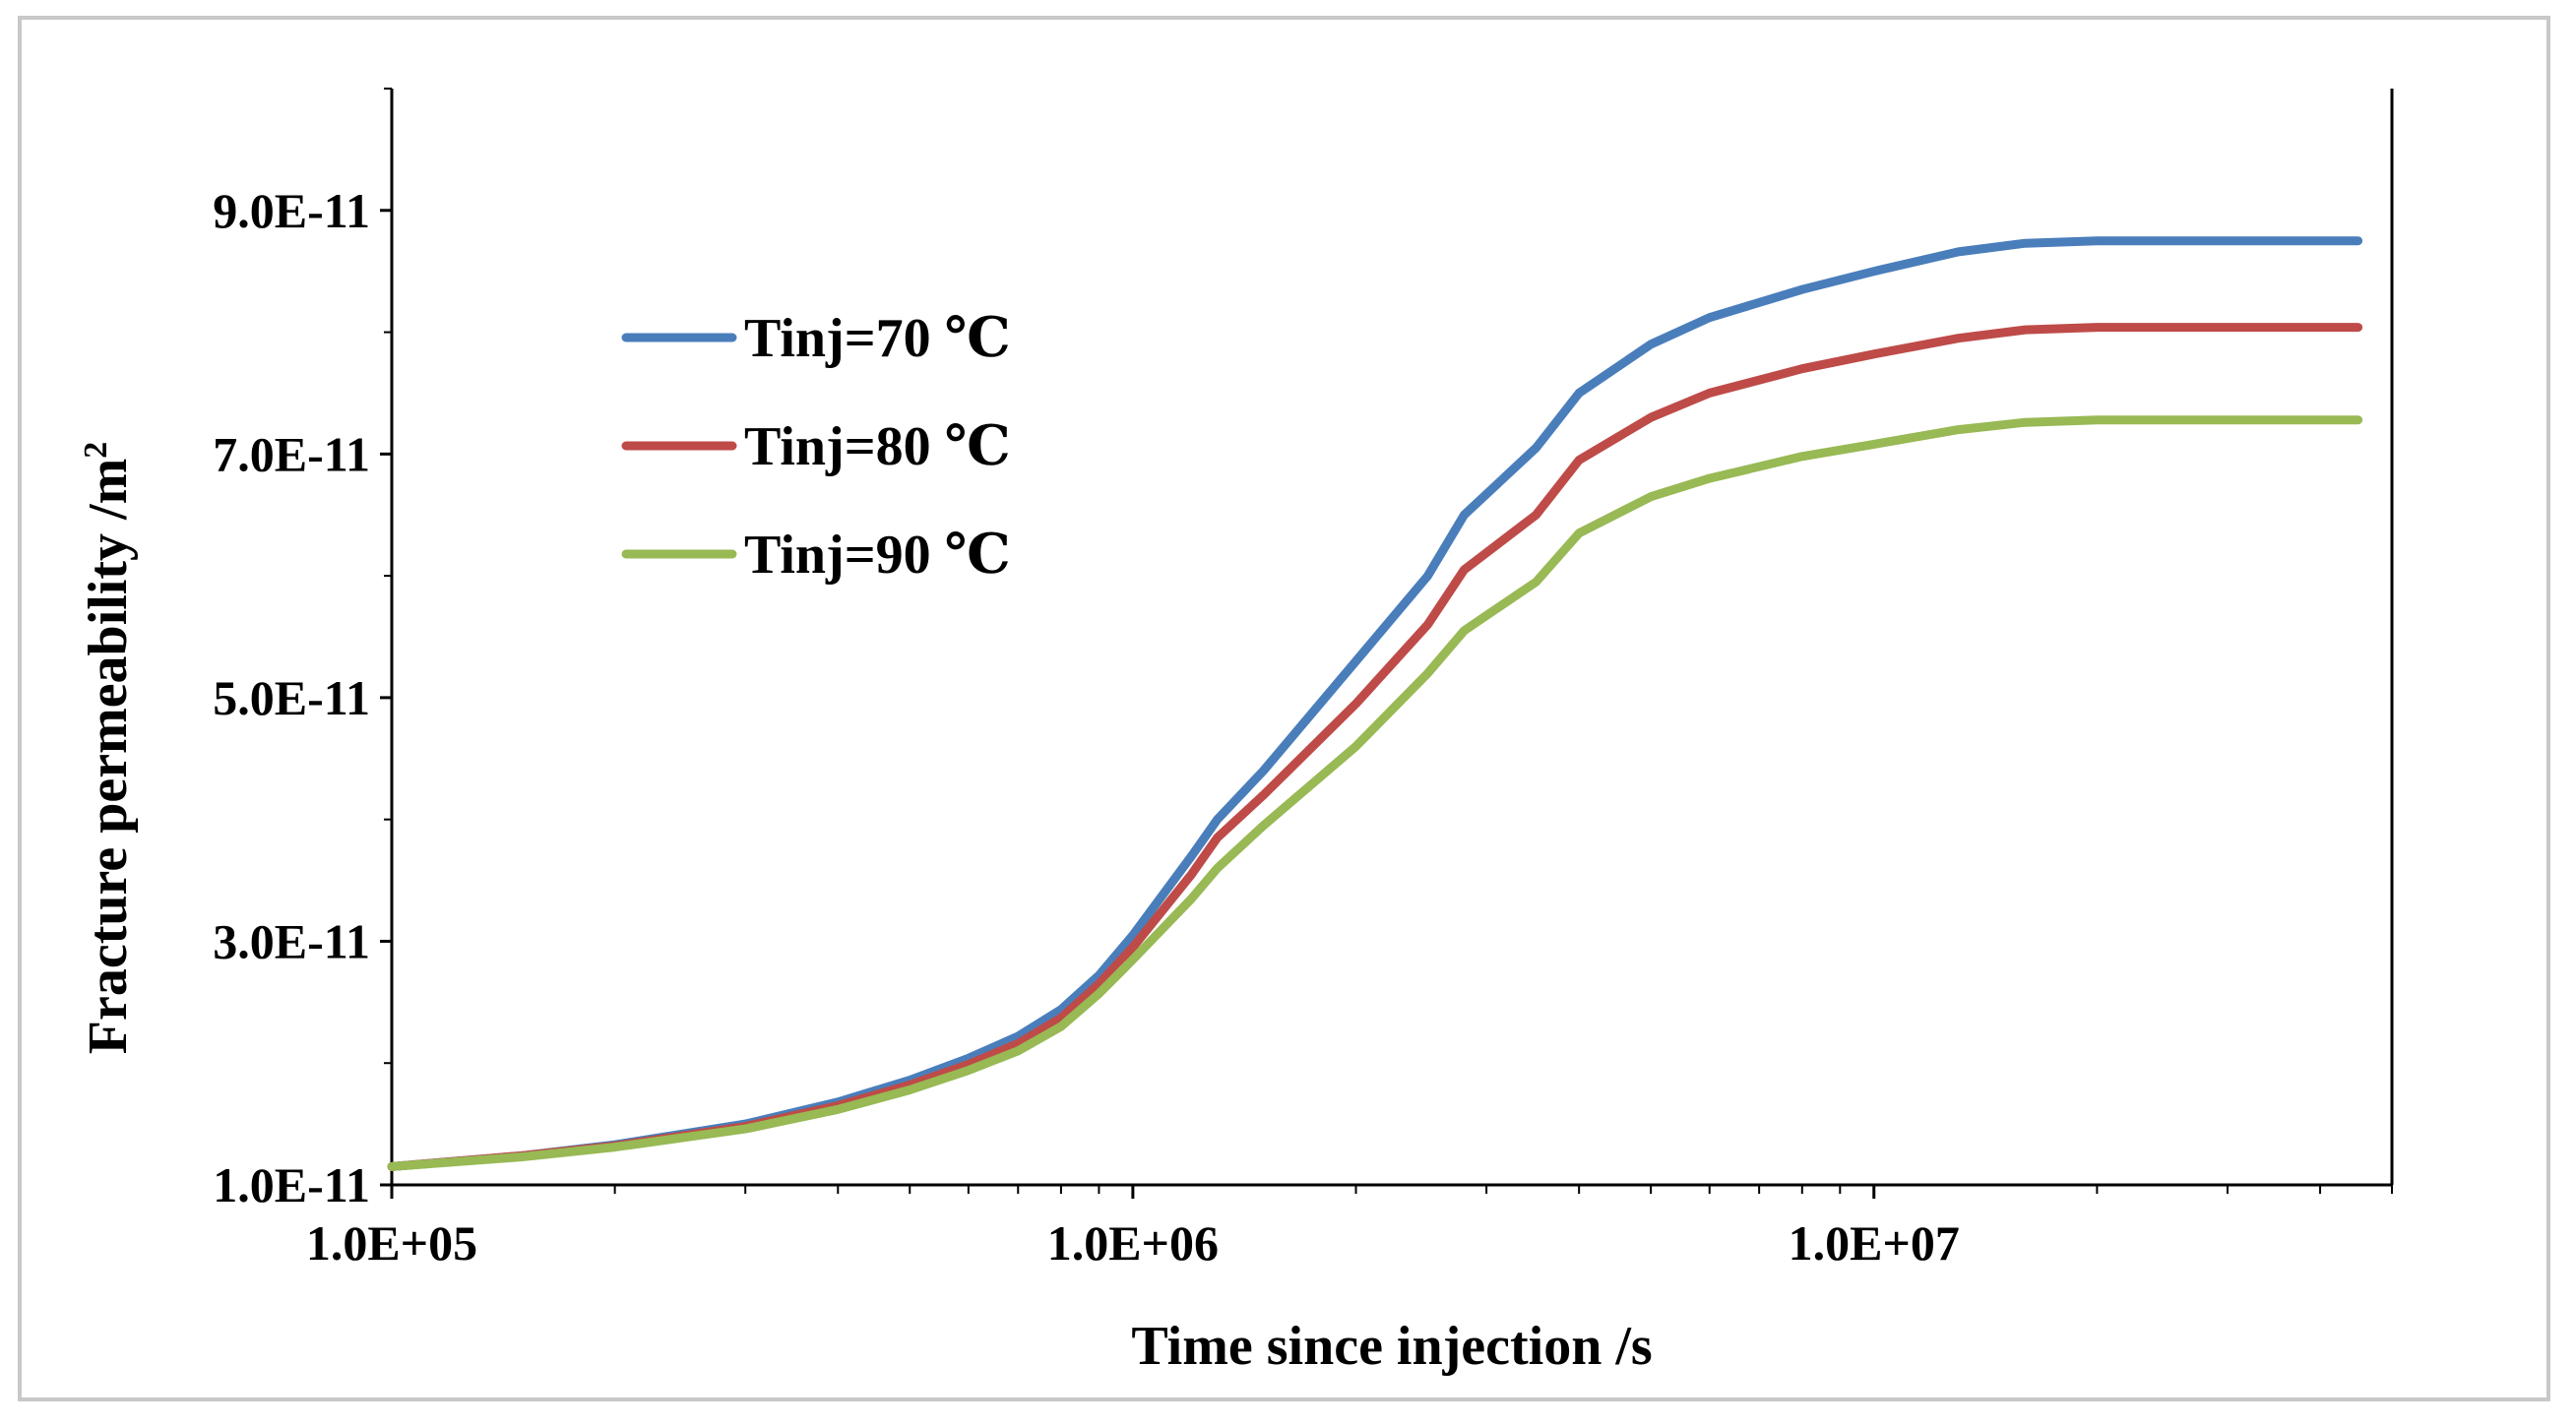 The width and height of the screenshot is (2576, 1427). Describe the element at coordinates (877, 338) in the screenshot. I see `legend-label-1: Tinj=70 ℃` at that location.